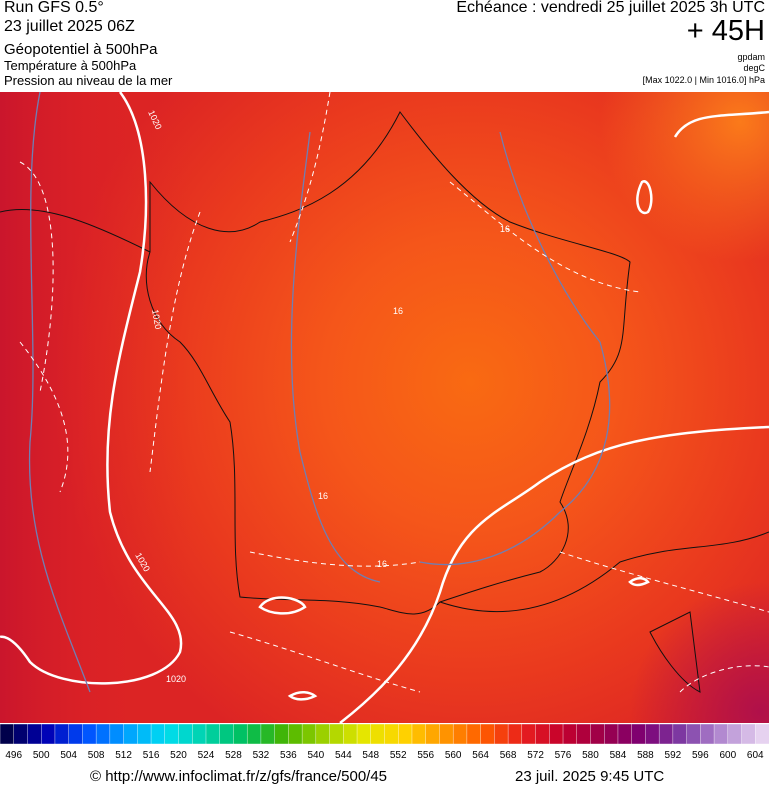 This screenshot has height=786, width=769. Describe the element at coordinates (41, 755) in the screenshot. I see `colorbar-label: 500` at that location.